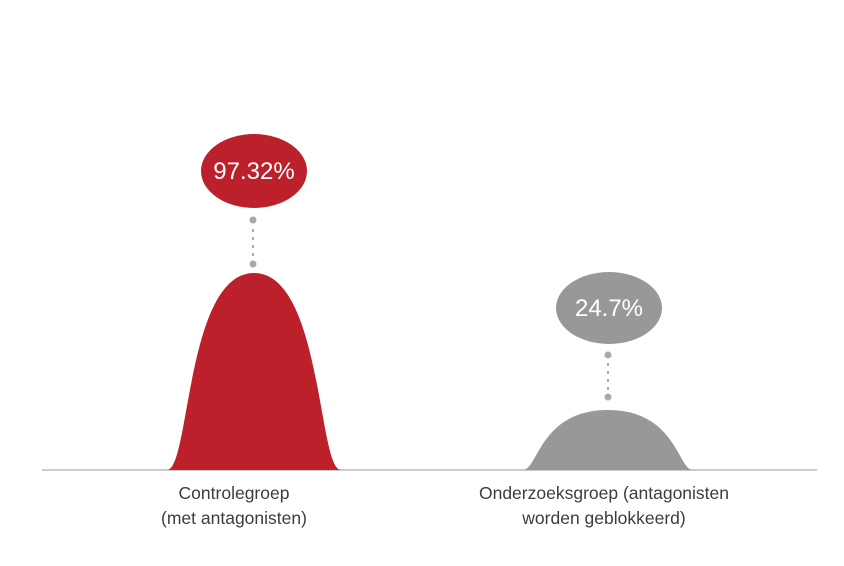 The width and height of the screenshot is (844, 566). I want to click on research-value-label: 24.7%, so click(609, 308).